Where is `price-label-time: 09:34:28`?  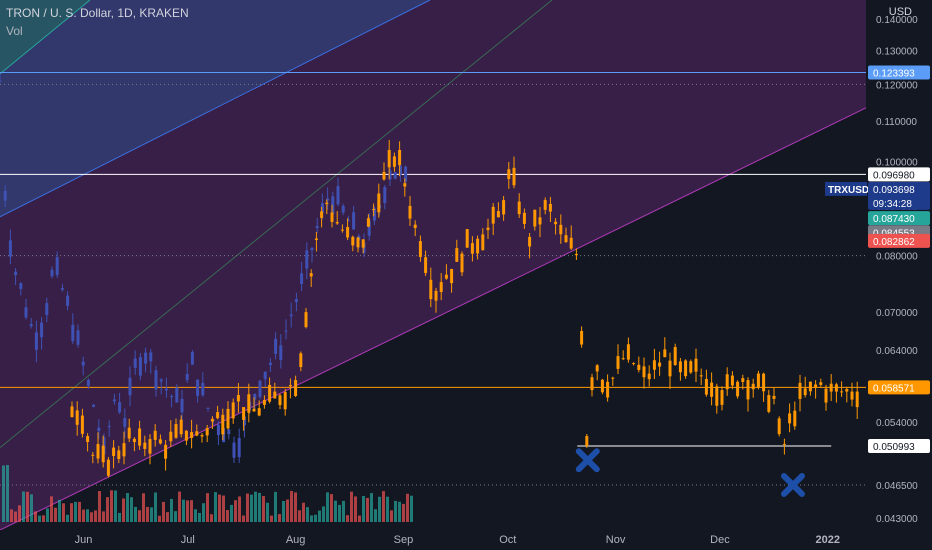 price-label-time: 09:34:28 is located at coordinates (892, 204).